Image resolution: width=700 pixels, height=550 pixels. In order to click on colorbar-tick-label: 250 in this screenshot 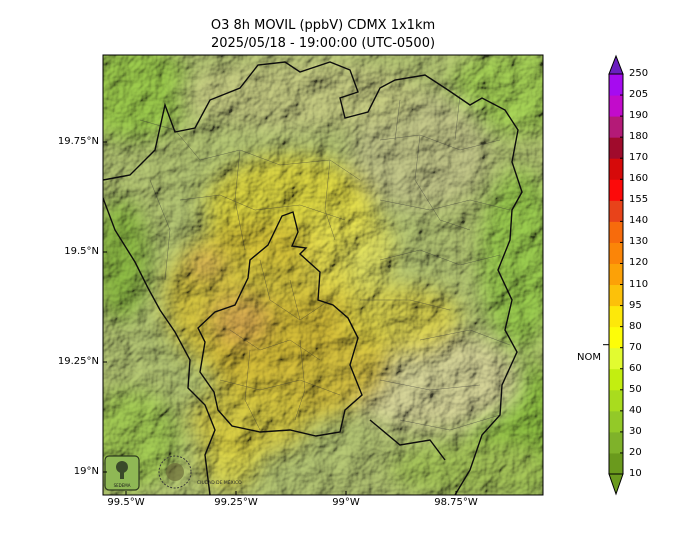, I will do `click(639, 73)`.